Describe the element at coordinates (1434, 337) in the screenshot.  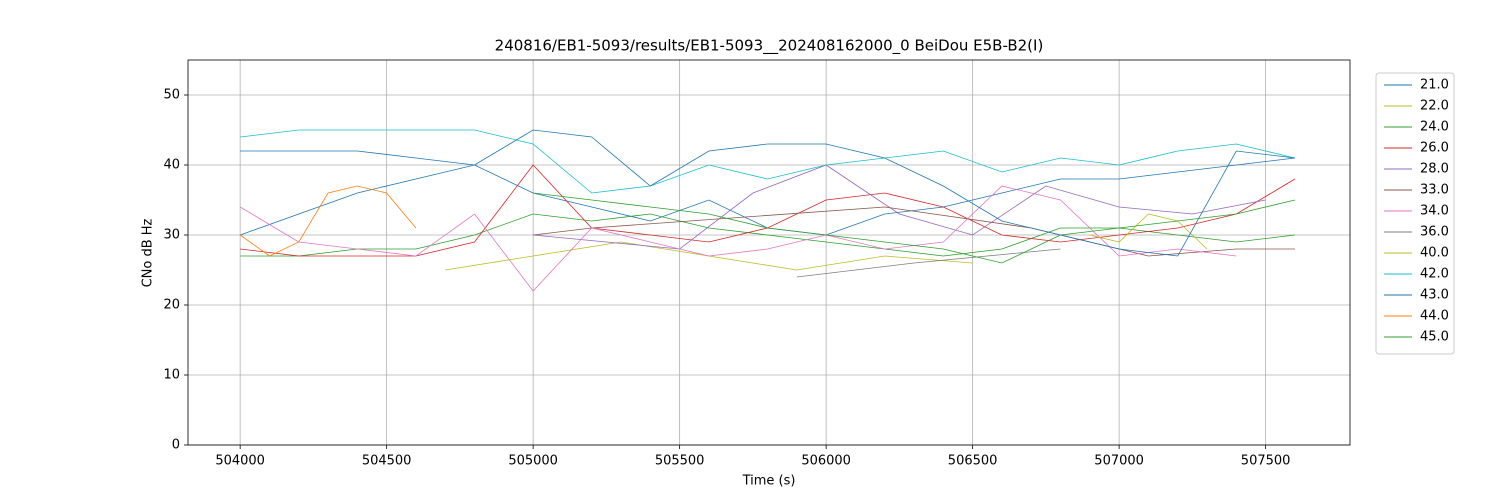
I see `legend-label: 45.0` at that location.